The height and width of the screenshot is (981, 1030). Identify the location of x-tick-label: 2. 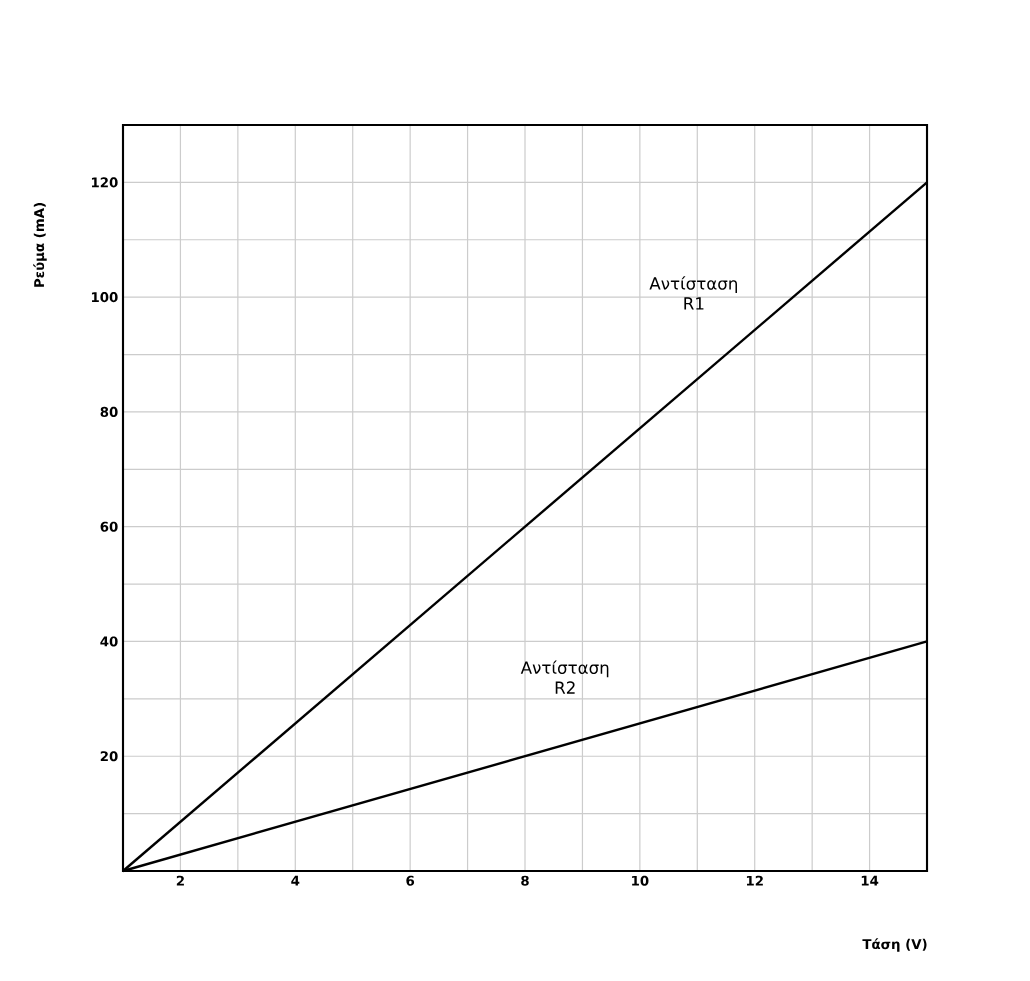
(180, 880).